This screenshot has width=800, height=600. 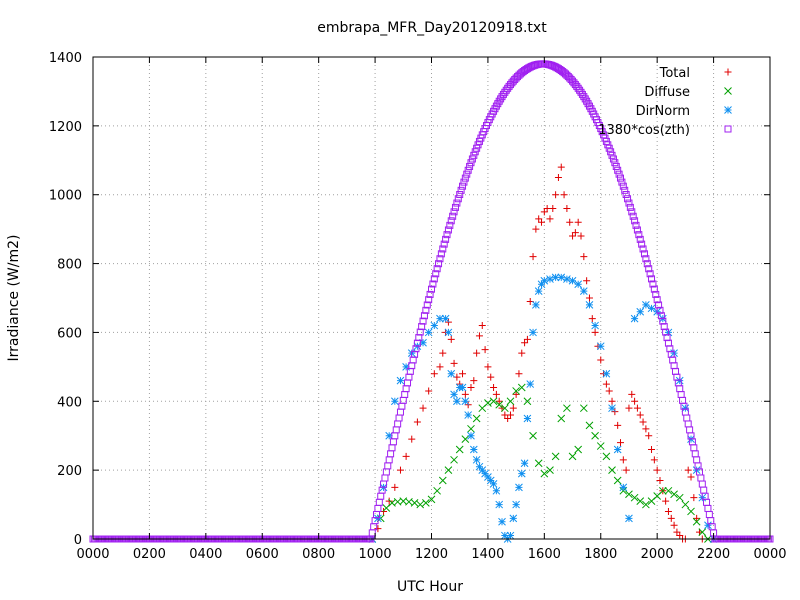 What do you see at coordinates (14, 298) in the screenshot?
I see `y-axis-label: Irradiance (W/m2)` at bounding box center [14, 298].